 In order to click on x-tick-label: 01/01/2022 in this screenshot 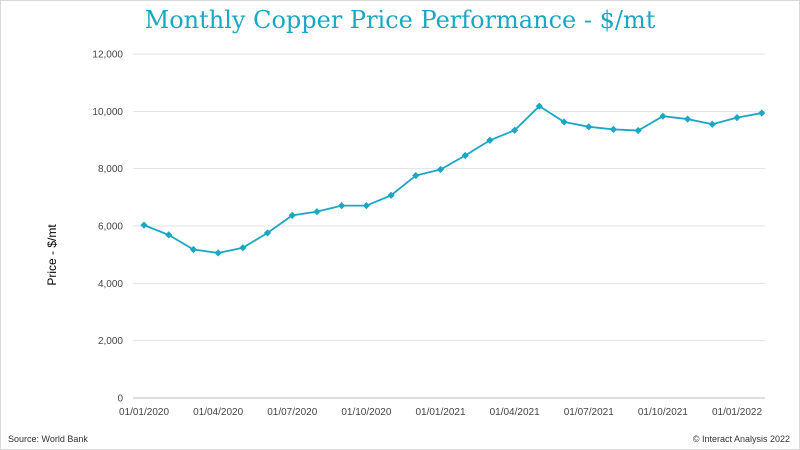, I will do `click(737, 412)`.